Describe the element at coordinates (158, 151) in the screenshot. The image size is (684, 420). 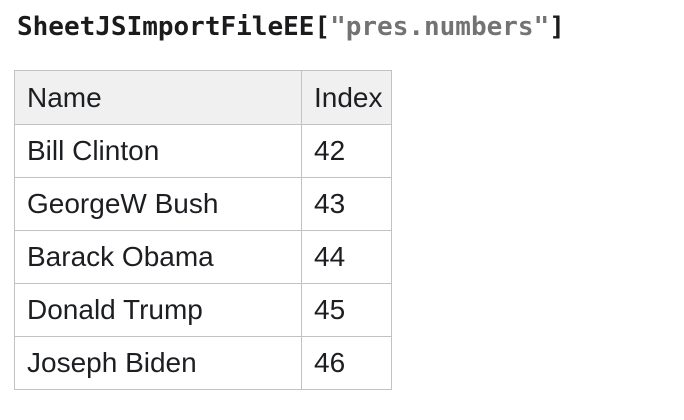
I see `cell-name: Bill Clinton` at that location.